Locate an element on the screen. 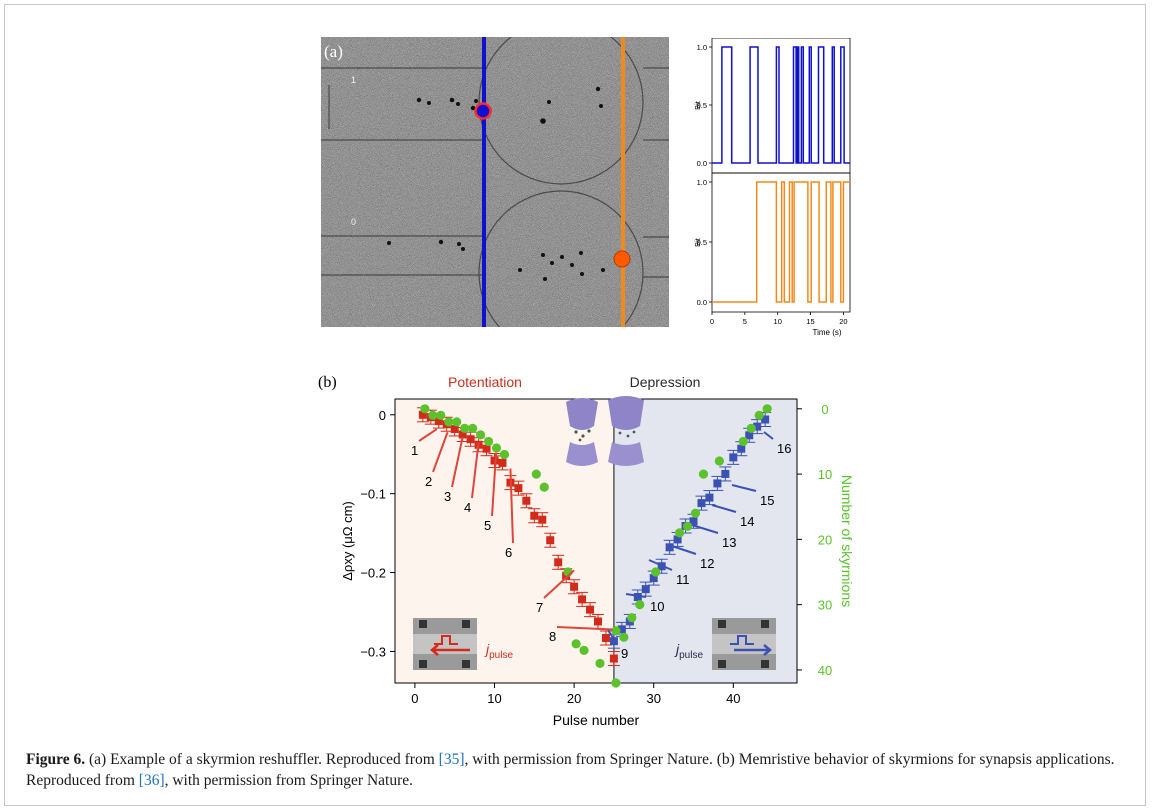 This screenshot has height=812, width=1152. y2-axis-label: Number of skyrmions is located at coordinates (847, 541).